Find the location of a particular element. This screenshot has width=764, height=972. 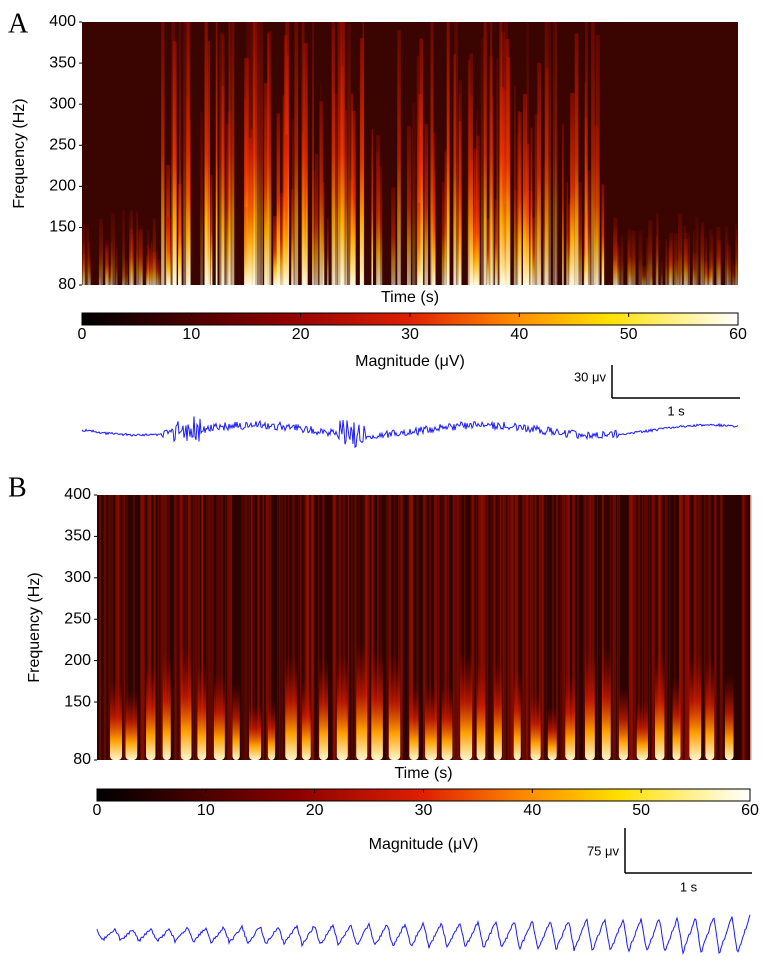

colorbar-tick-label: 30 is located at coordinates (410, 334).